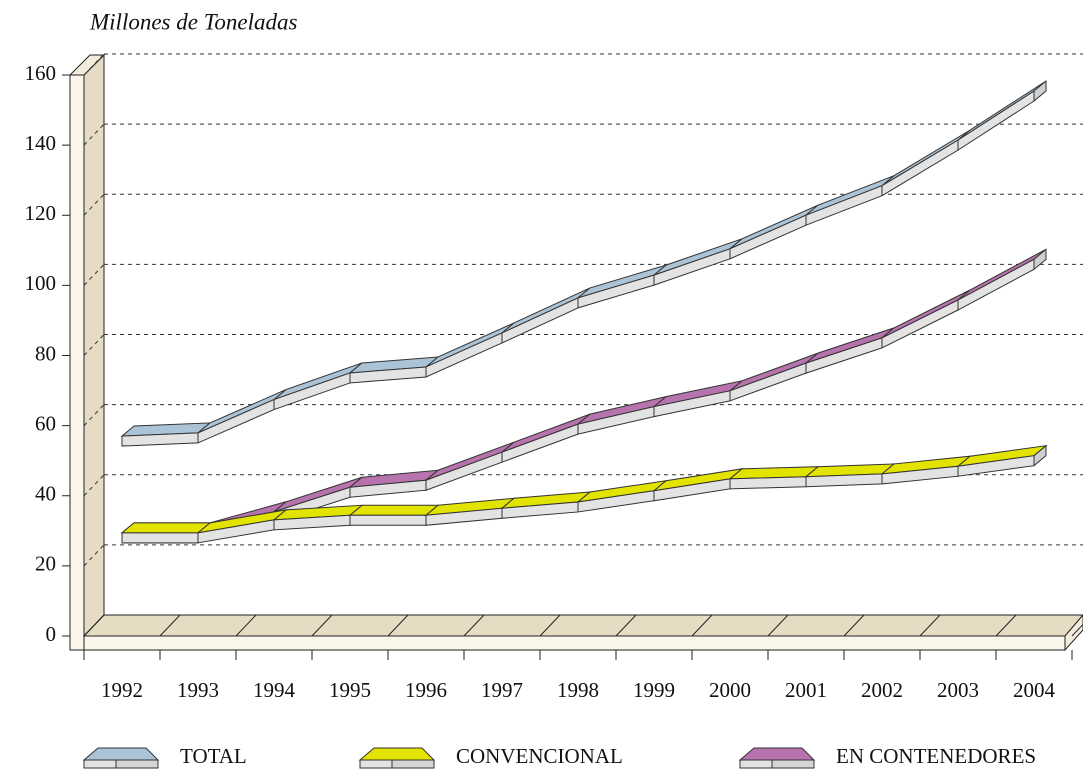 The image size is (1083, 782). I want to click on y-tick-label: 40, so click(45, 494).